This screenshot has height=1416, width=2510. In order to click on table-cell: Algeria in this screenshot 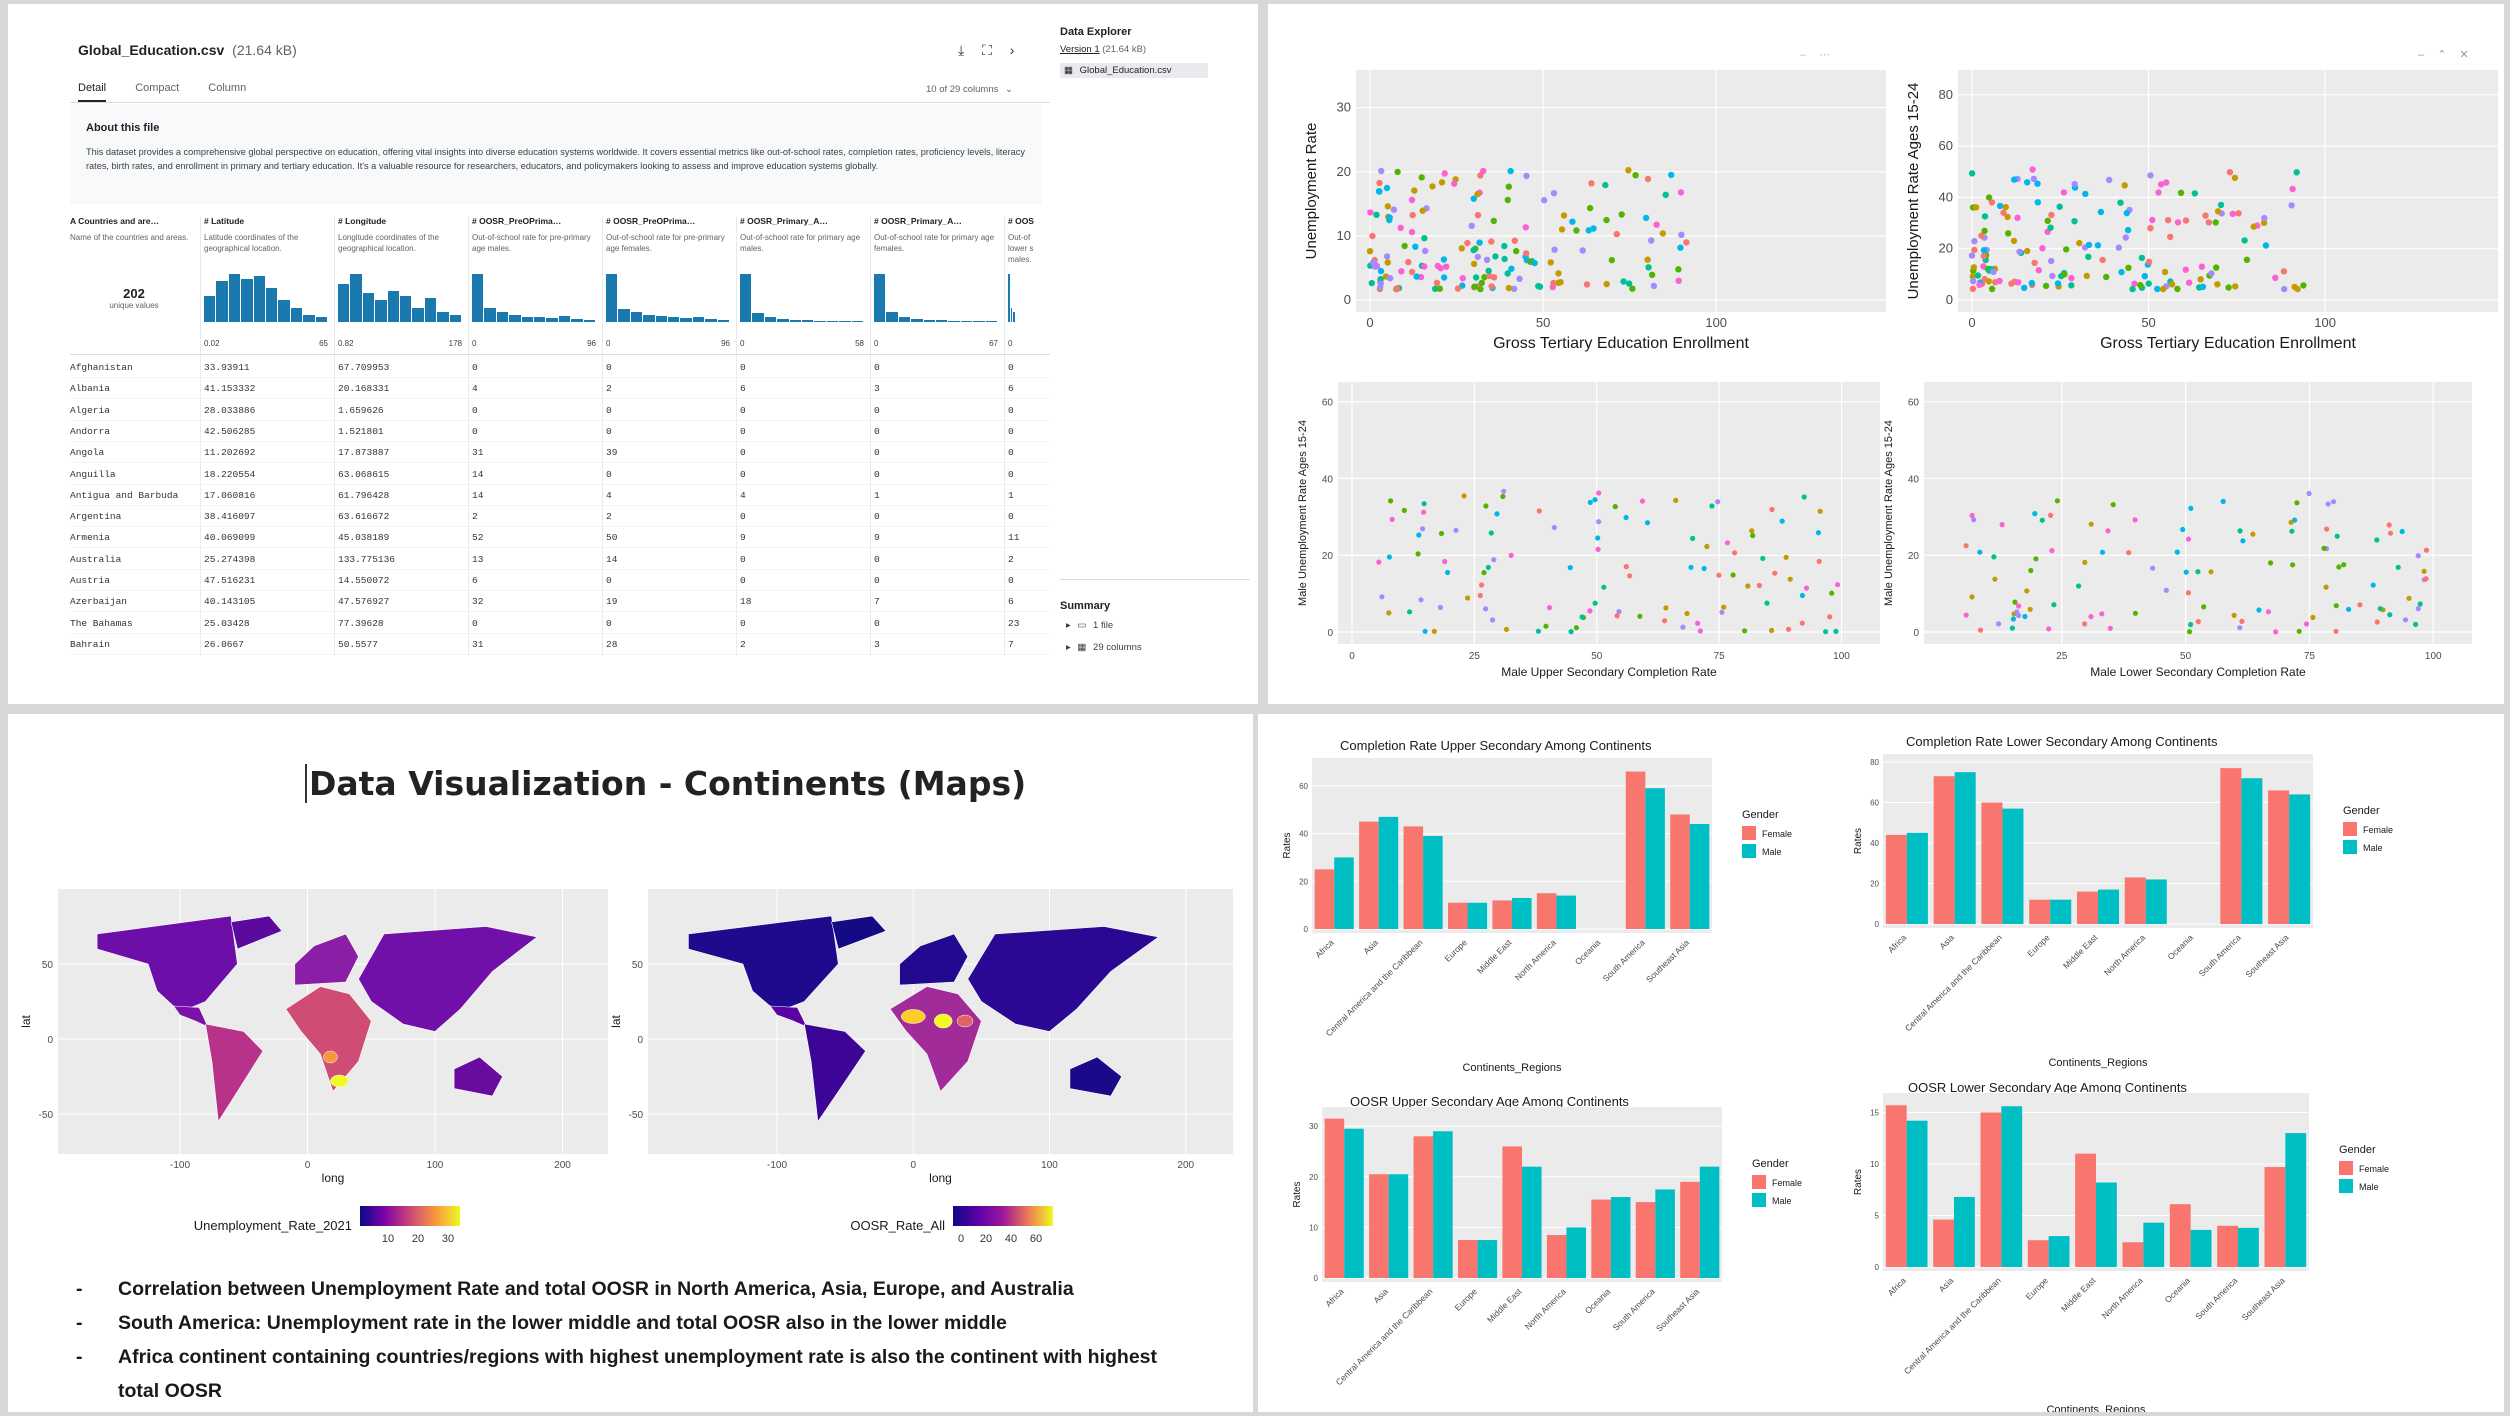, I will do `click(90, 410)`.